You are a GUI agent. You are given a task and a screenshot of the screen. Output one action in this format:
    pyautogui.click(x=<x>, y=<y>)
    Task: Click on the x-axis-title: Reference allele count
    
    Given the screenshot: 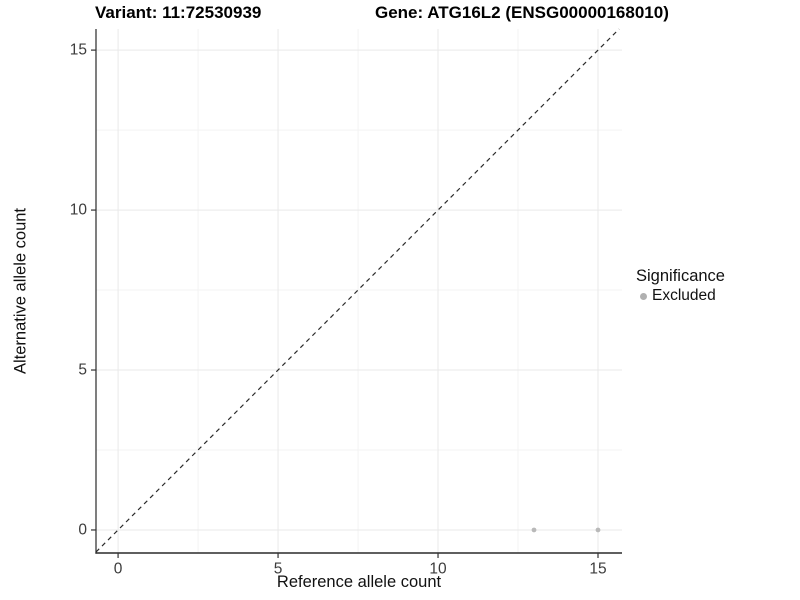 What is the action you would take?
    pyautogui.click(x=359, y=582)
    